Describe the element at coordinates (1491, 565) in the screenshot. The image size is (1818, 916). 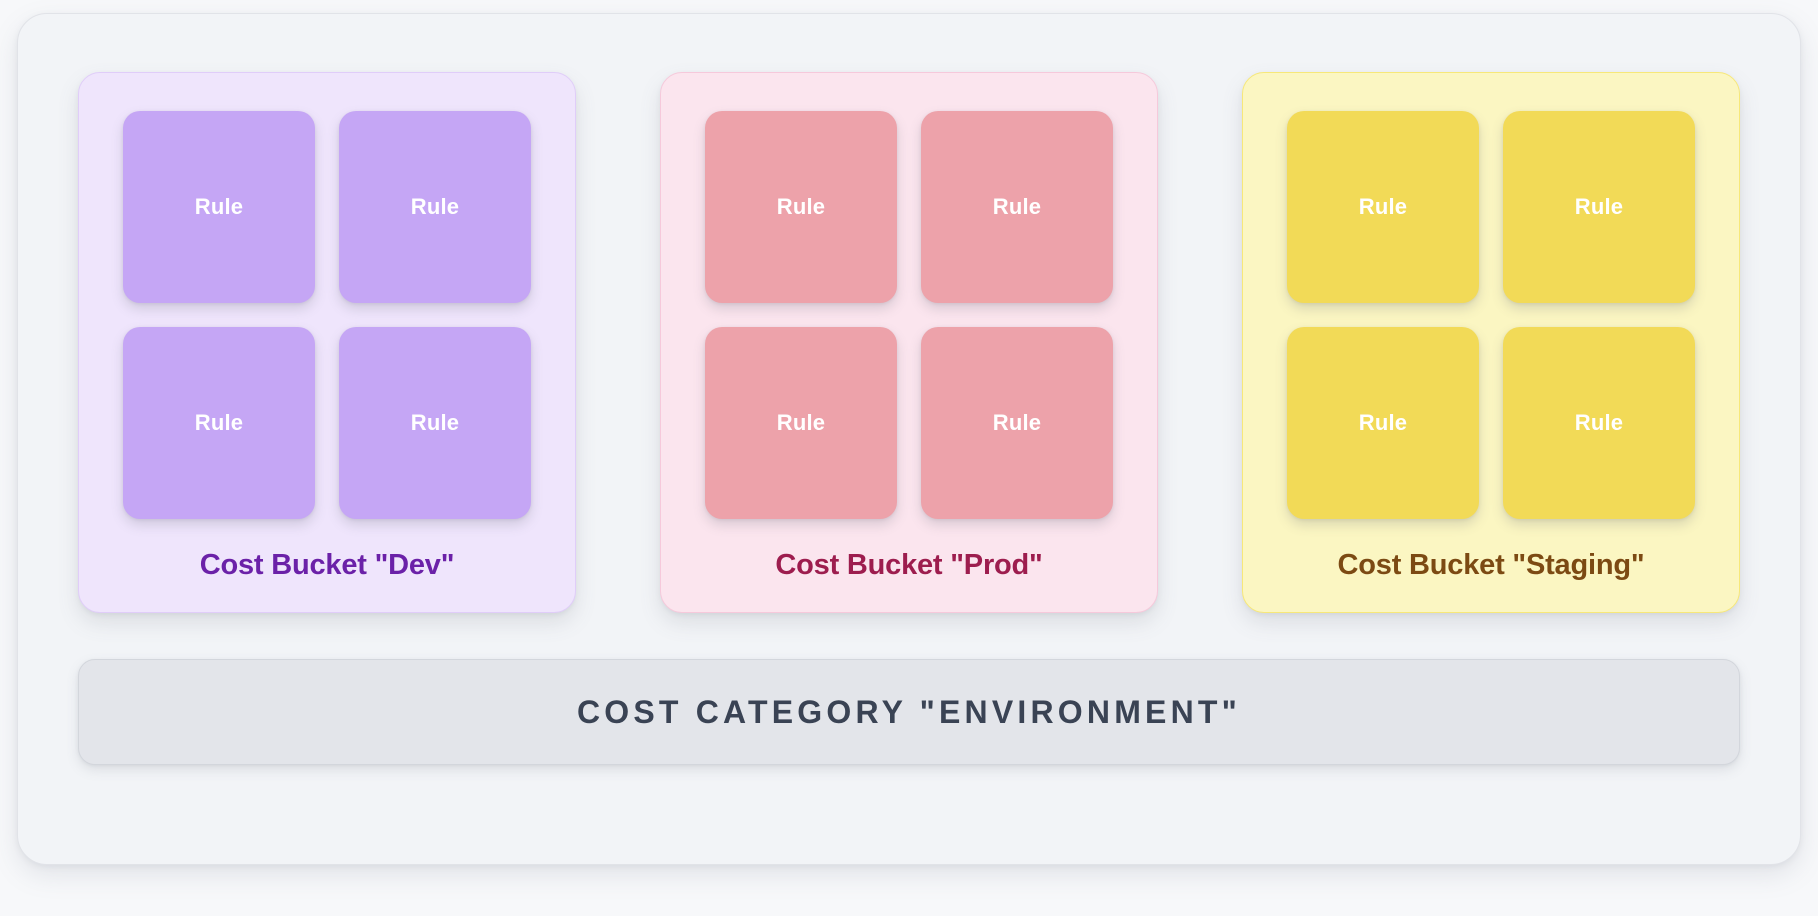
I see `cost-bucket-label-staging: Cost Bucket "Staging"` at that location.